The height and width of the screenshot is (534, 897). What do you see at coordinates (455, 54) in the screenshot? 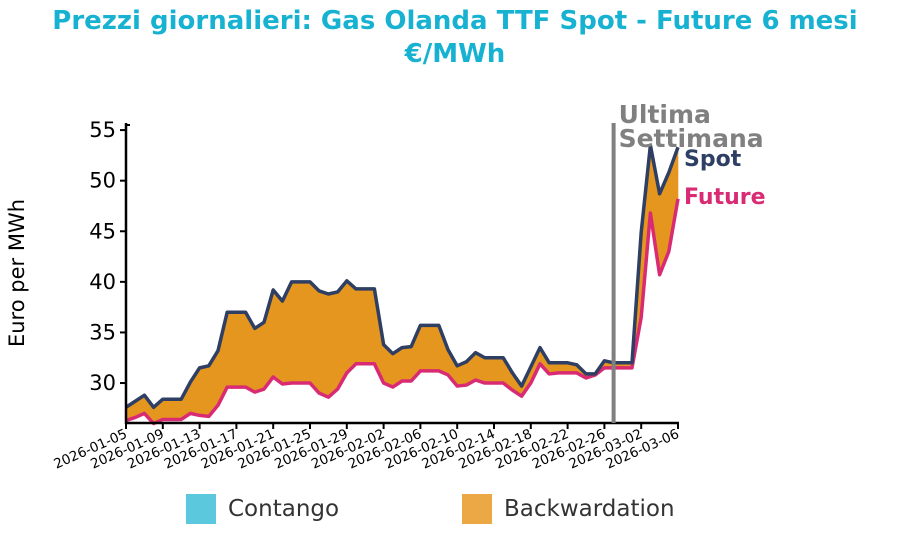
I see `chart-subtitle: €/MWh` at bounding box center [455, 54].